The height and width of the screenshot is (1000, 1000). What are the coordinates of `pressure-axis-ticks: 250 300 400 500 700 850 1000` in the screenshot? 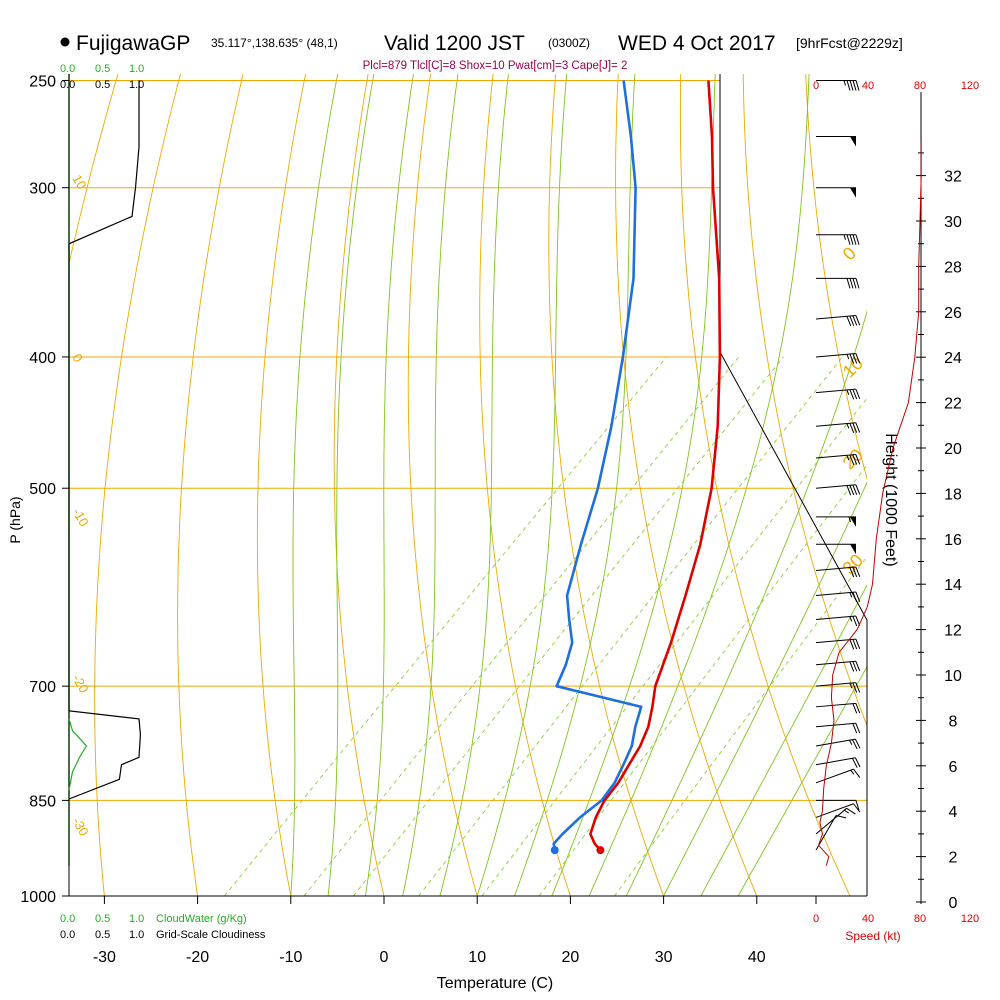 It's located at (44, 489).